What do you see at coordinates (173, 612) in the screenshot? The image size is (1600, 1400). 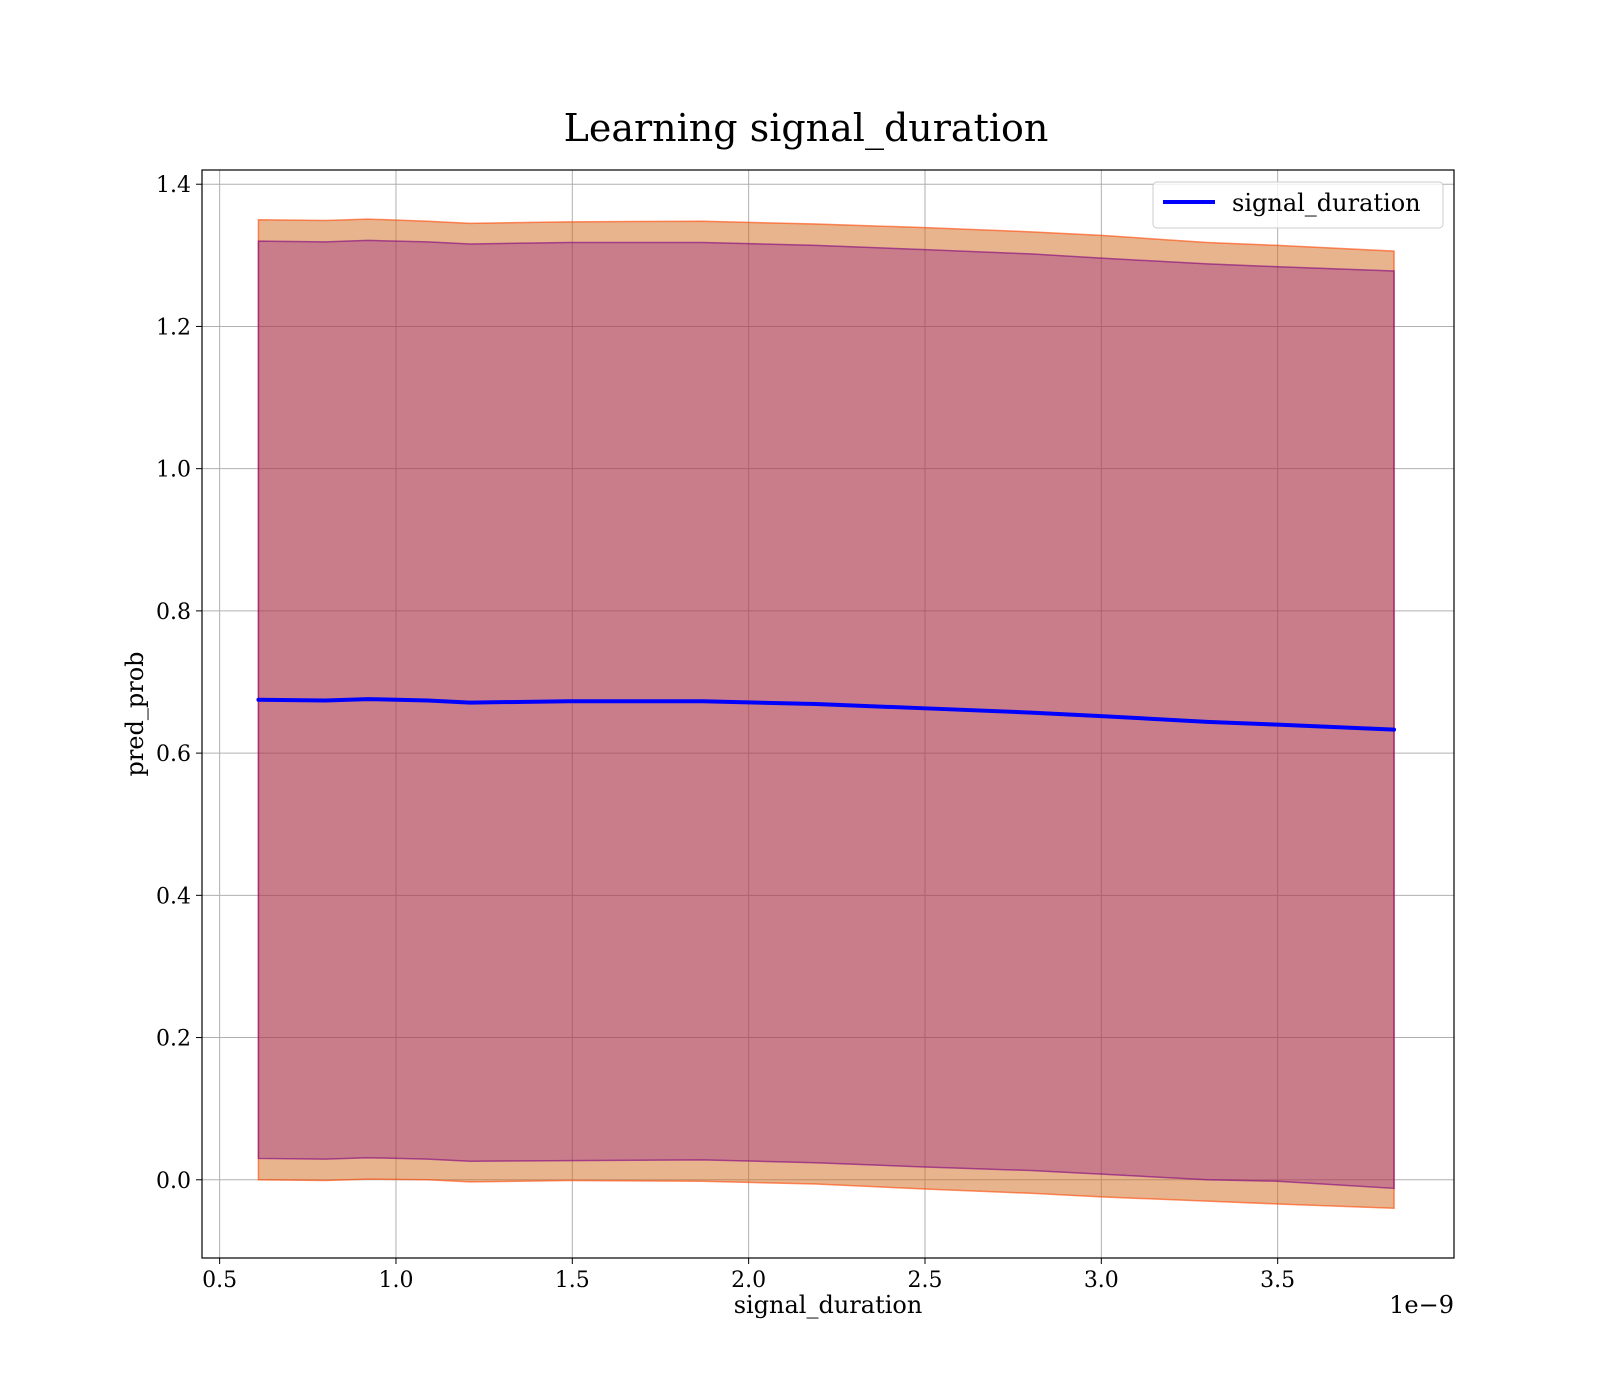 I see `y-tick-label: 0.8` at bounding box center [173, 612].